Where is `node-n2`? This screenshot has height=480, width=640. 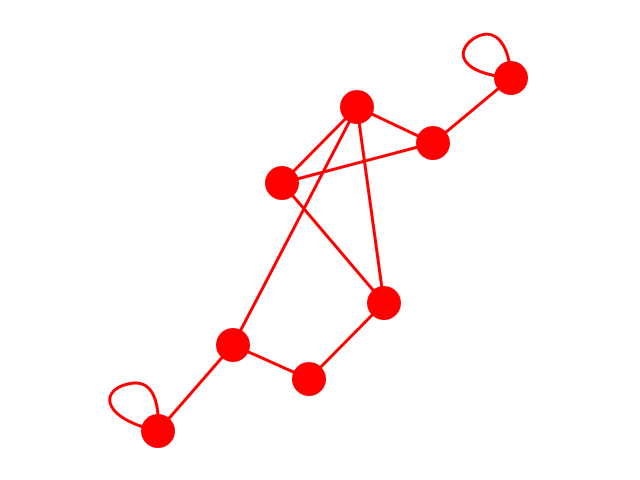
node-n2 is located at coordinates (233, 345).